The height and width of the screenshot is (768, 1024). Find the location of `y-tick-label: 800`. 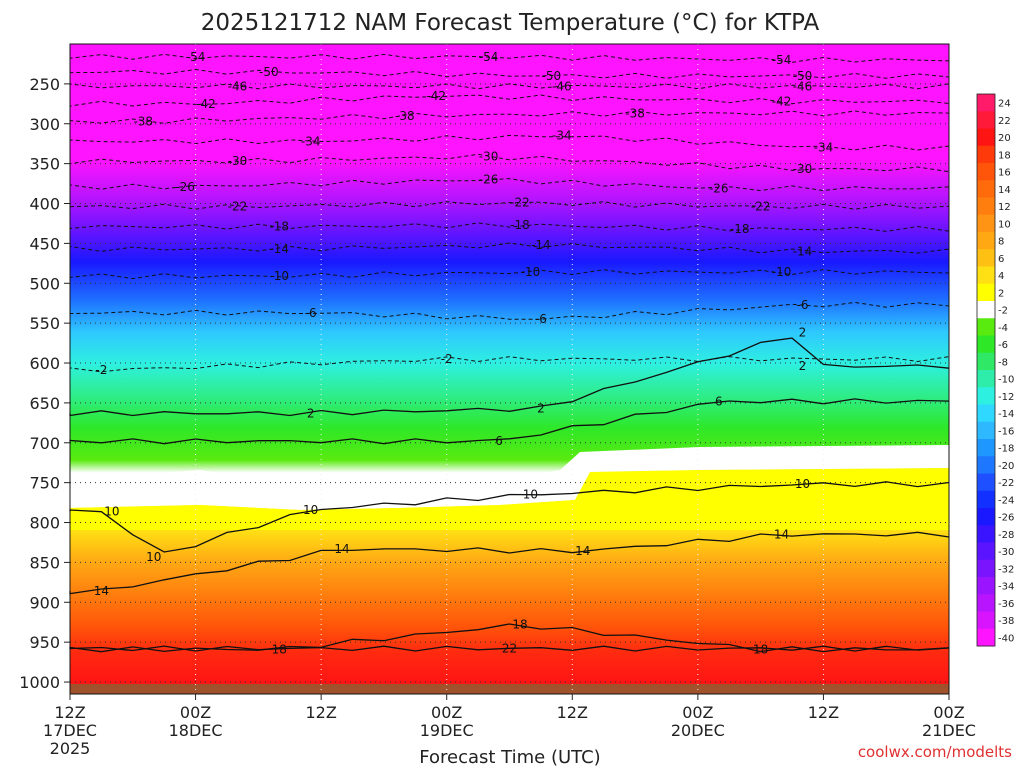

y-tick-label: 800 is located at coordinates (44, 523).